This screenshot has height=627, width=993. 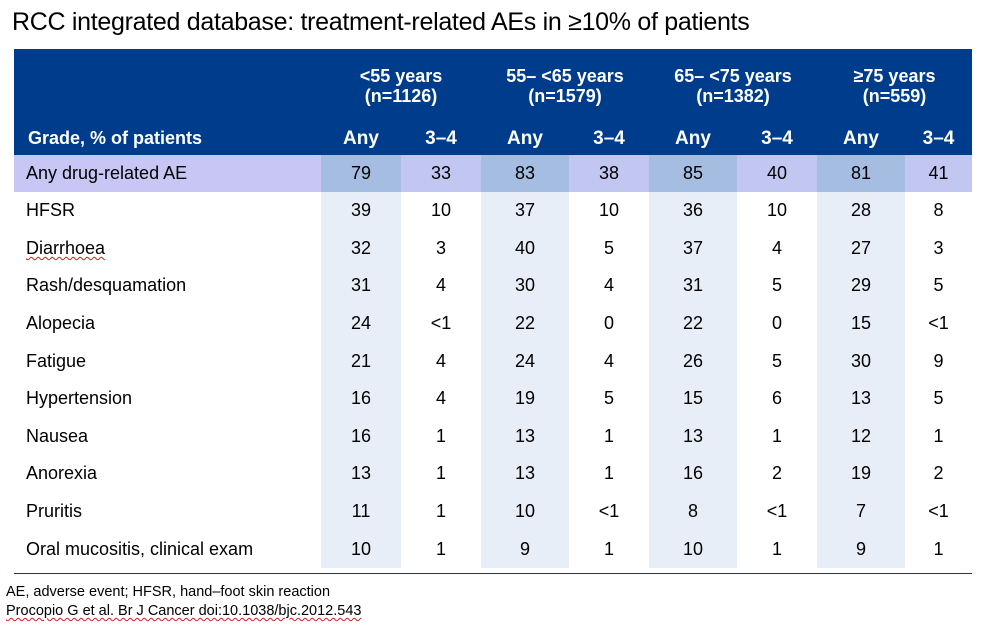 What do you see at coordinates (861, 248) in the screenshot?
I see `cell-any: 27` at bounding box center [861, 248].